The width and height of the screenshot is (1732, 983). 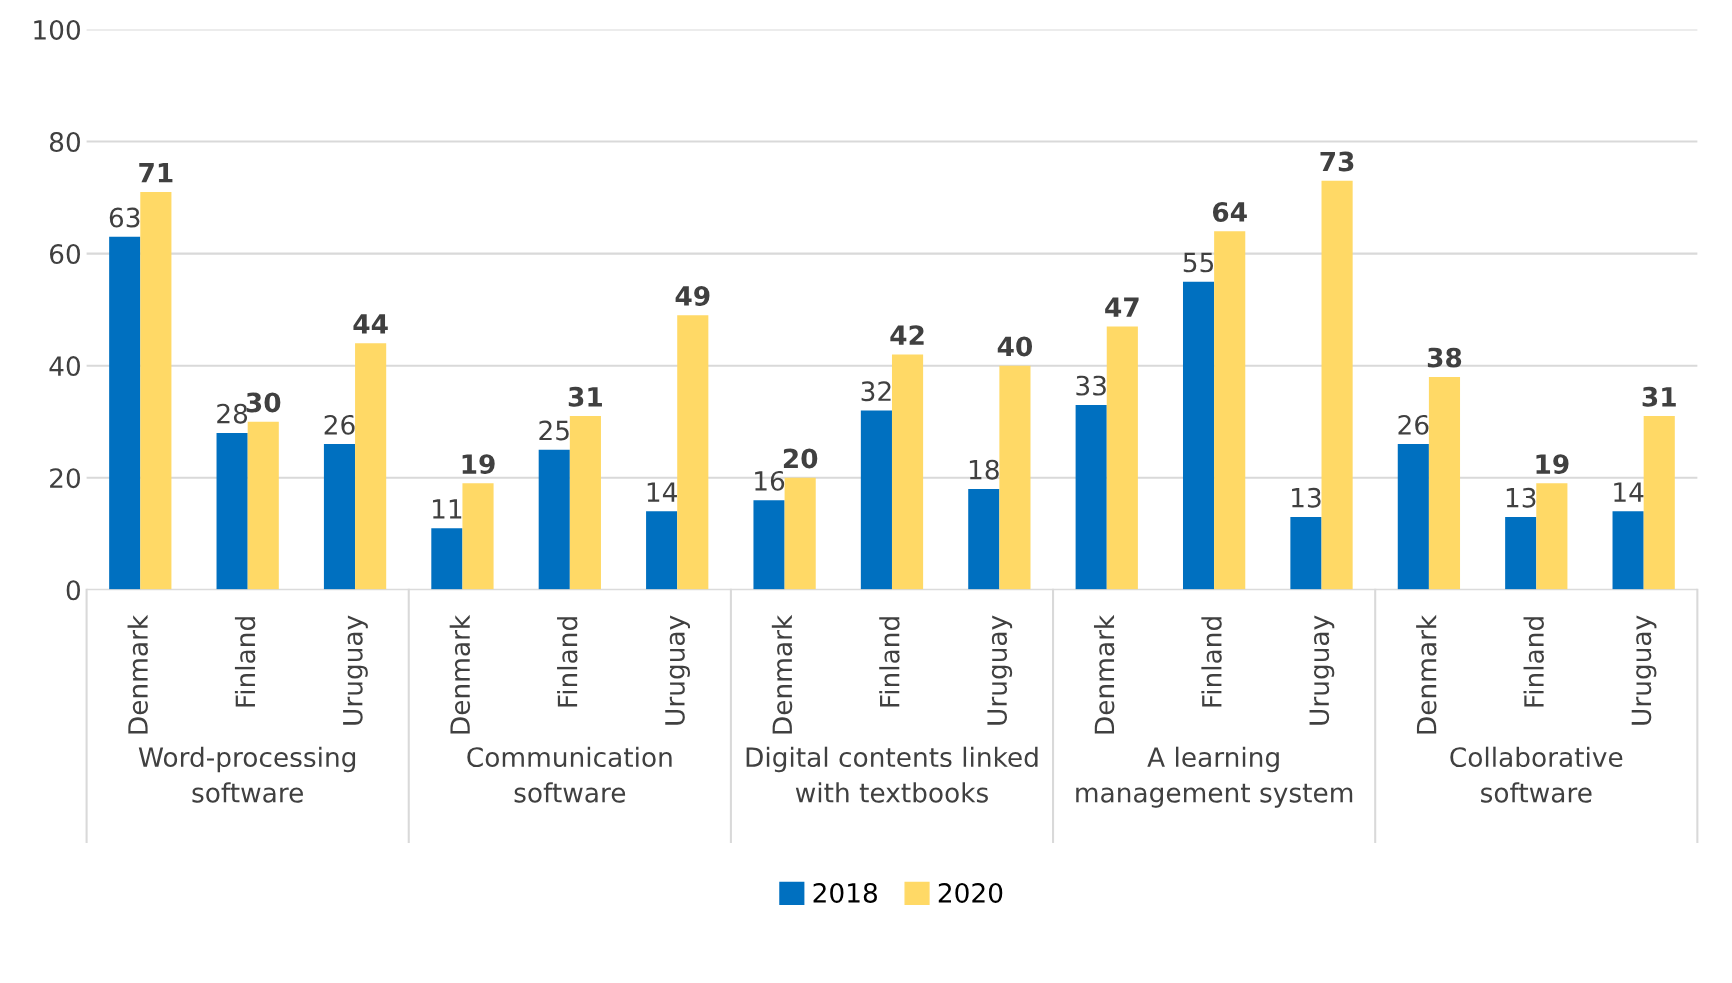 I want to click on legend-label: 2018, so click(x=845, y=892).